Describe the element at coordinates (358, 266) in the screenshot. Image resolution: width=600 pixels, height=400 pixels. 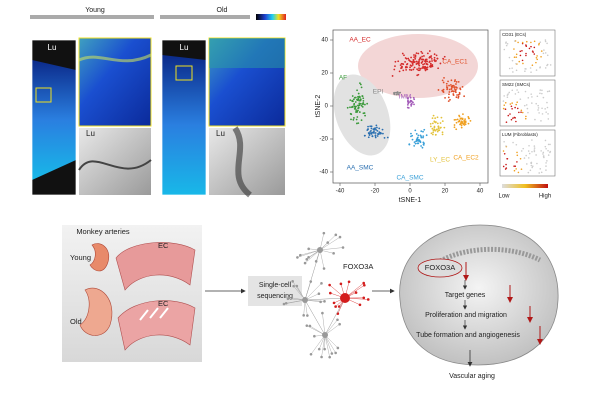
I see `network-gene: FOXO3A` at that location.